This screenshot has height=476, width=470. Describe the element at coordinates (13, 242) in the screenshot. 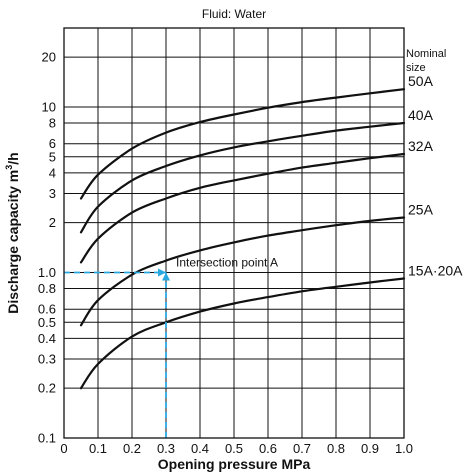

I see `y-axis-label-text: Discharge capacity m` at that location.